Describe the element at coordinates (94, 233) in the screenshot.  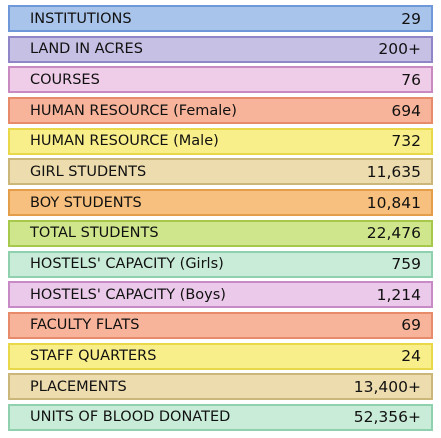
I see `stat-label: TOTAL STUDENTS` at that location.